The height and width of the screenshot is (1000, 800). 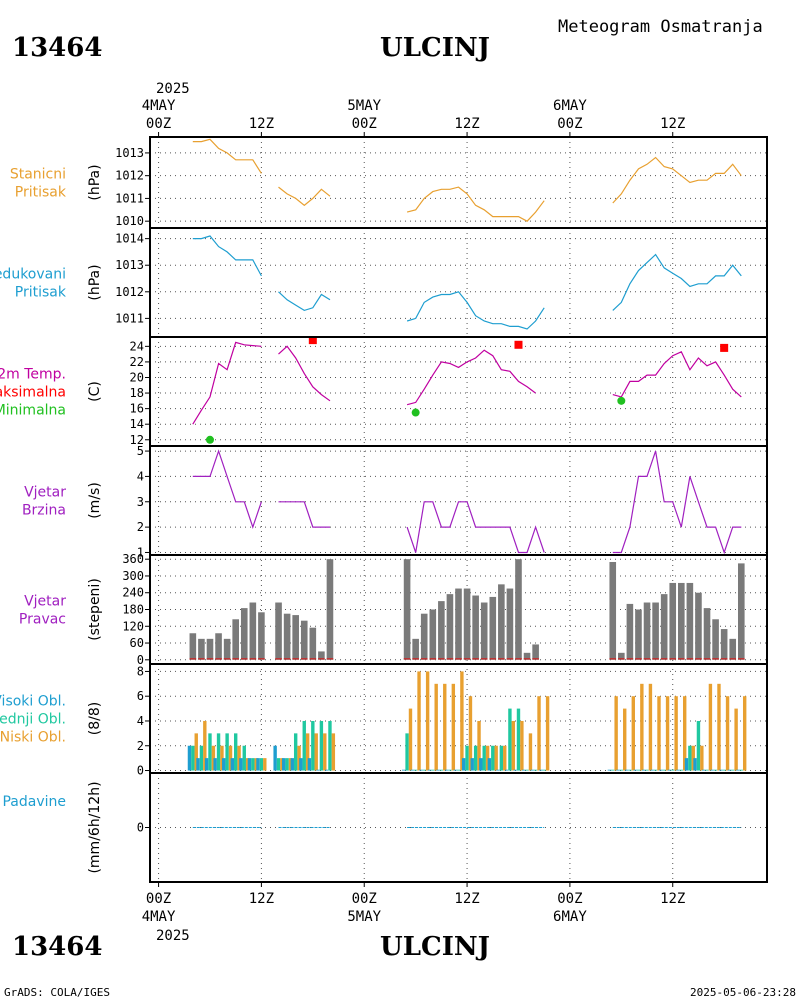 I want to click on bottom-year: 2025, so click(x=173, y=936).